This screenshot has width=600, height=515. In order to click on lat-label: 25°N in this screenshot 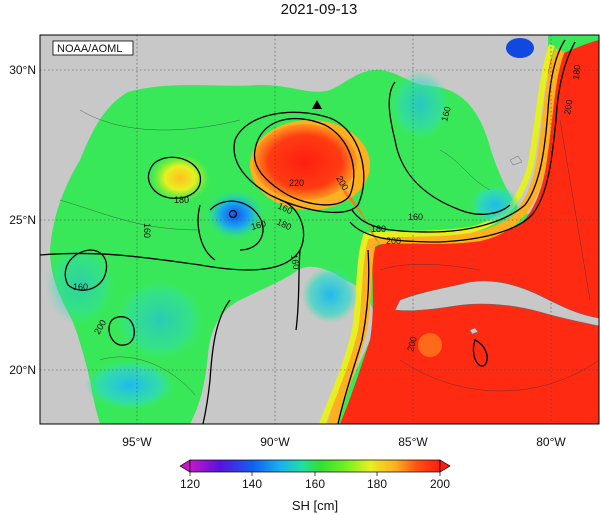, I will do `click(22, 220)`.